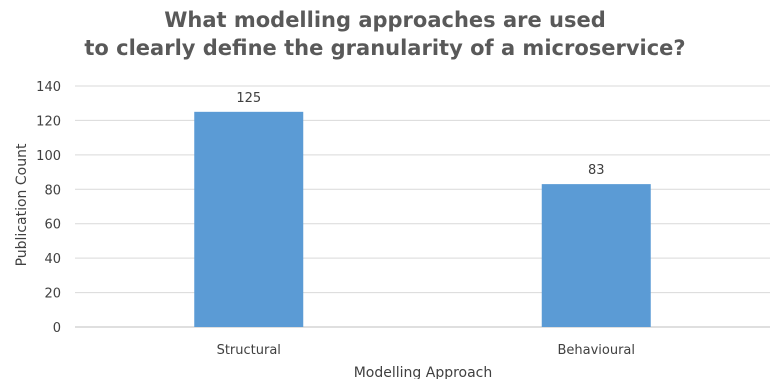  What do you see at coordinates (48, 87) in the screenshot?
I see `y-tick-label: 140` at bounding box center [48, 87].